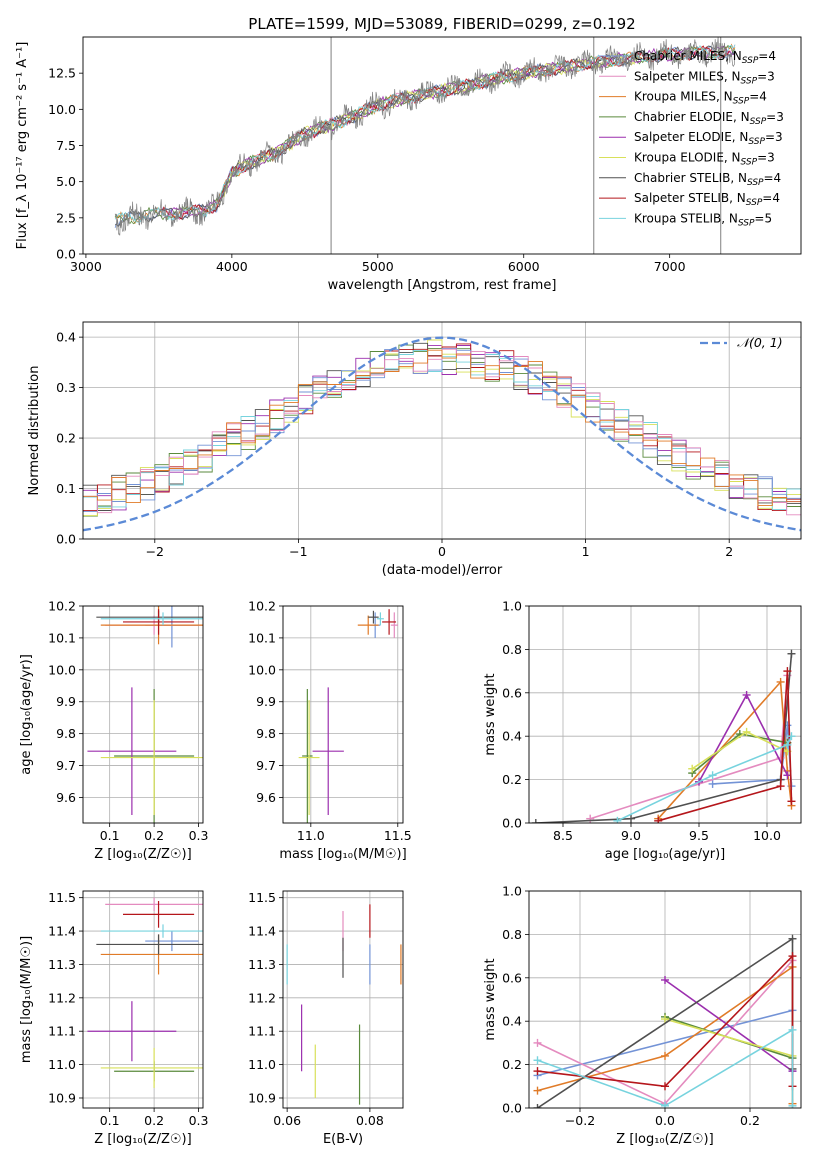 This screenshot has width=819, height=1174. Describe the element at coordinates (199, 835) in the screenshot. I see `x-tick-label: 0.3` at that location.